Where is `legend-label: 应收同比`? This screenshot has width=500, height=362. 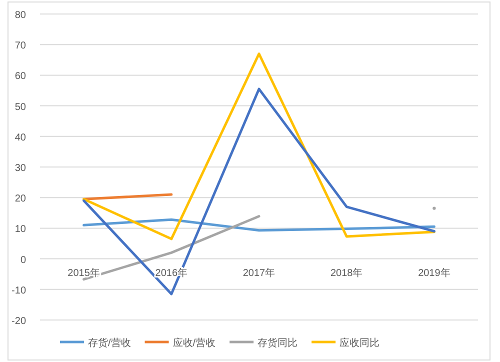
legend-label: 应收同比 is located at coordinates (360, 343).